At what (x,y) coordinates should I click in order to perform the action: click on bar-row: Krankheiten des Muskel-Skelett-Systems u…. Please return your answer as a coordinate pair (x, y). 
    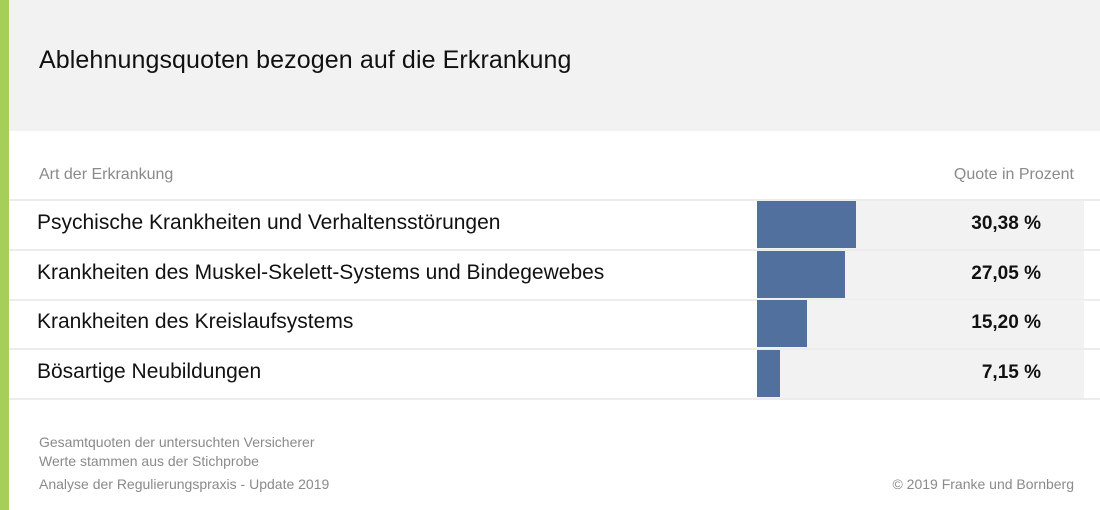
    Looking at the image, I should click on (554, 275).